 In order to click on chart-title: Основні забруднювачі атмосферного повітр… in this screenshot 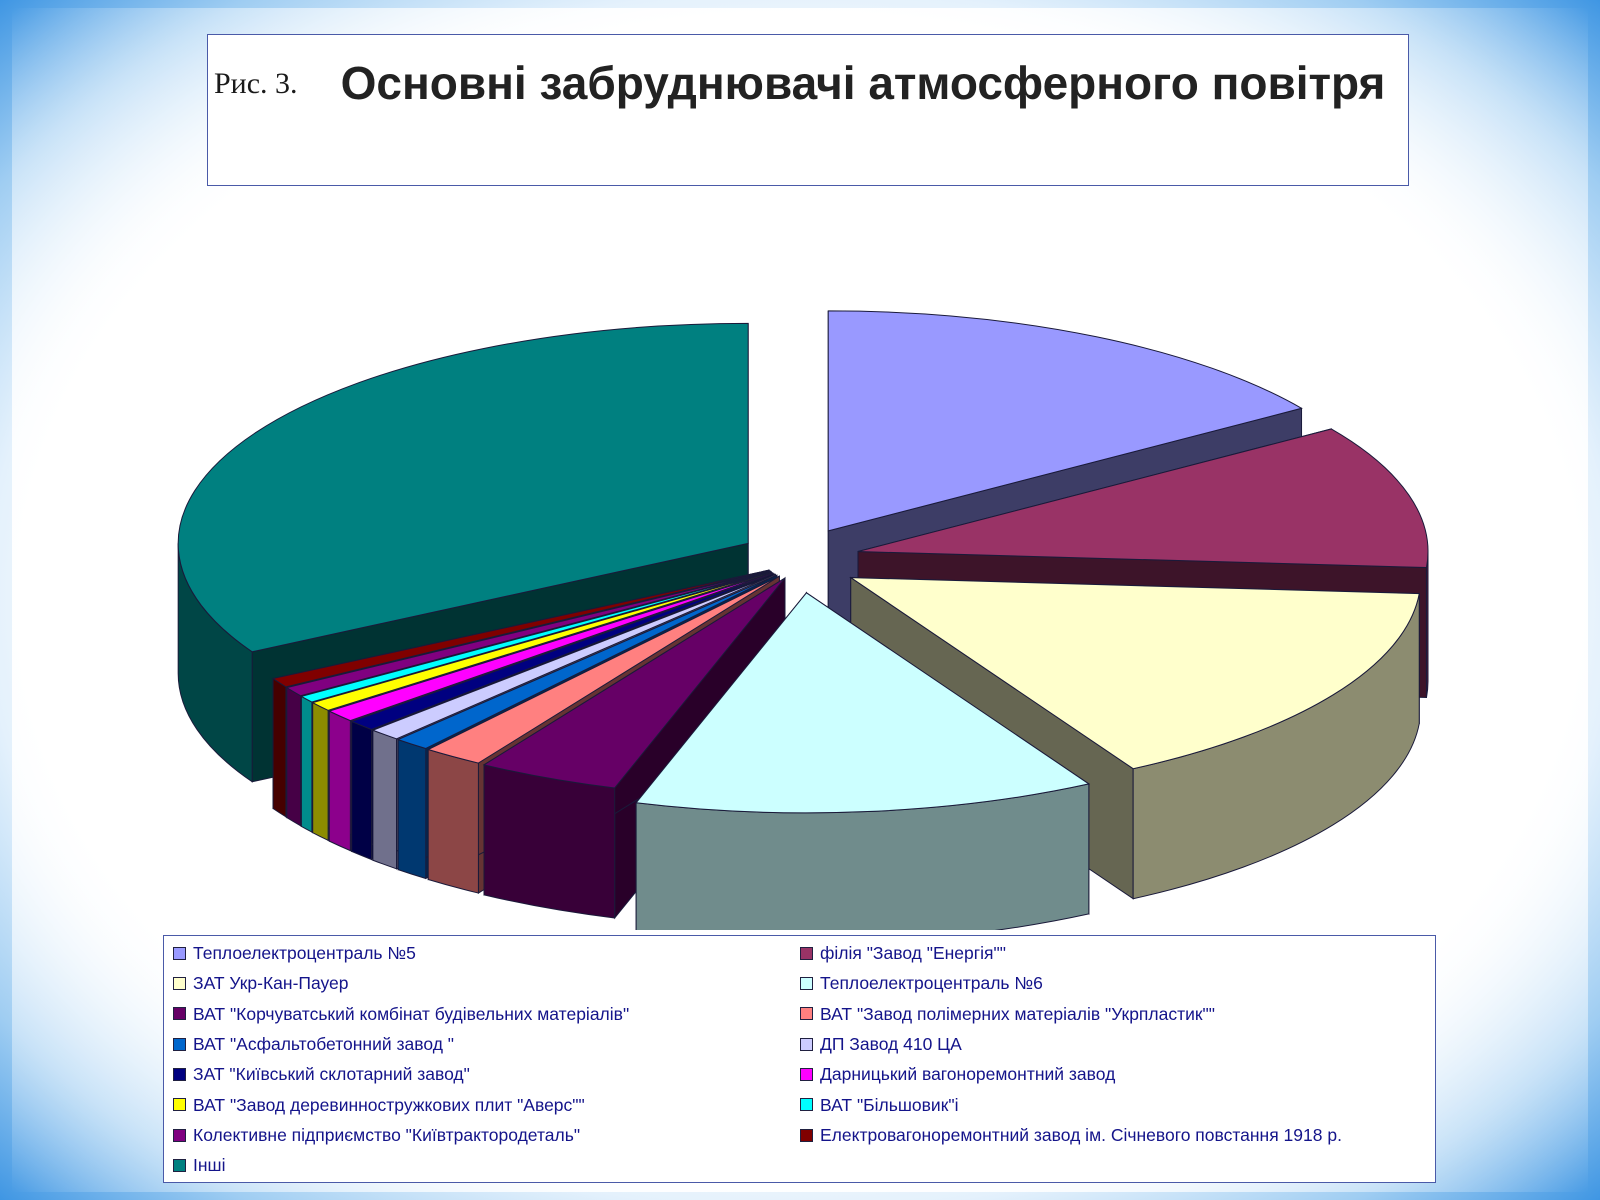, I will do `click(863, 83)`.